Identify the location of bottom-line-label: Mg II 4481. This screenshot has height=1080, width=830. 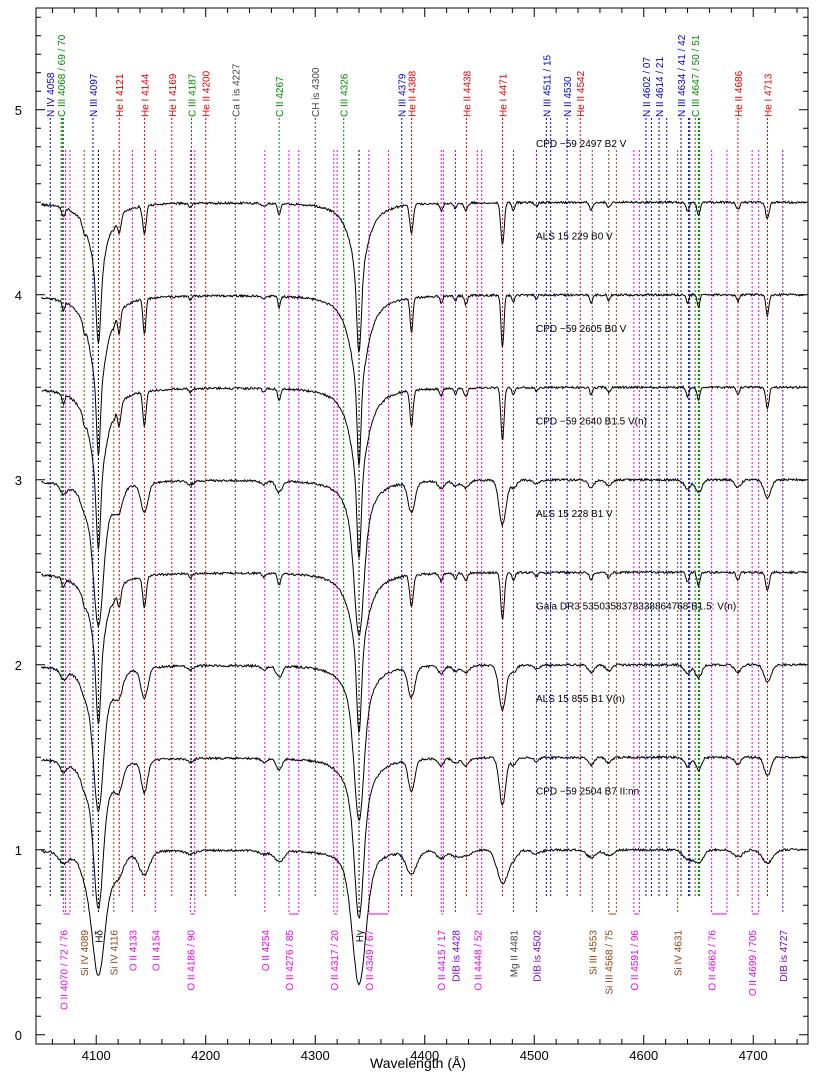
(514, 954).